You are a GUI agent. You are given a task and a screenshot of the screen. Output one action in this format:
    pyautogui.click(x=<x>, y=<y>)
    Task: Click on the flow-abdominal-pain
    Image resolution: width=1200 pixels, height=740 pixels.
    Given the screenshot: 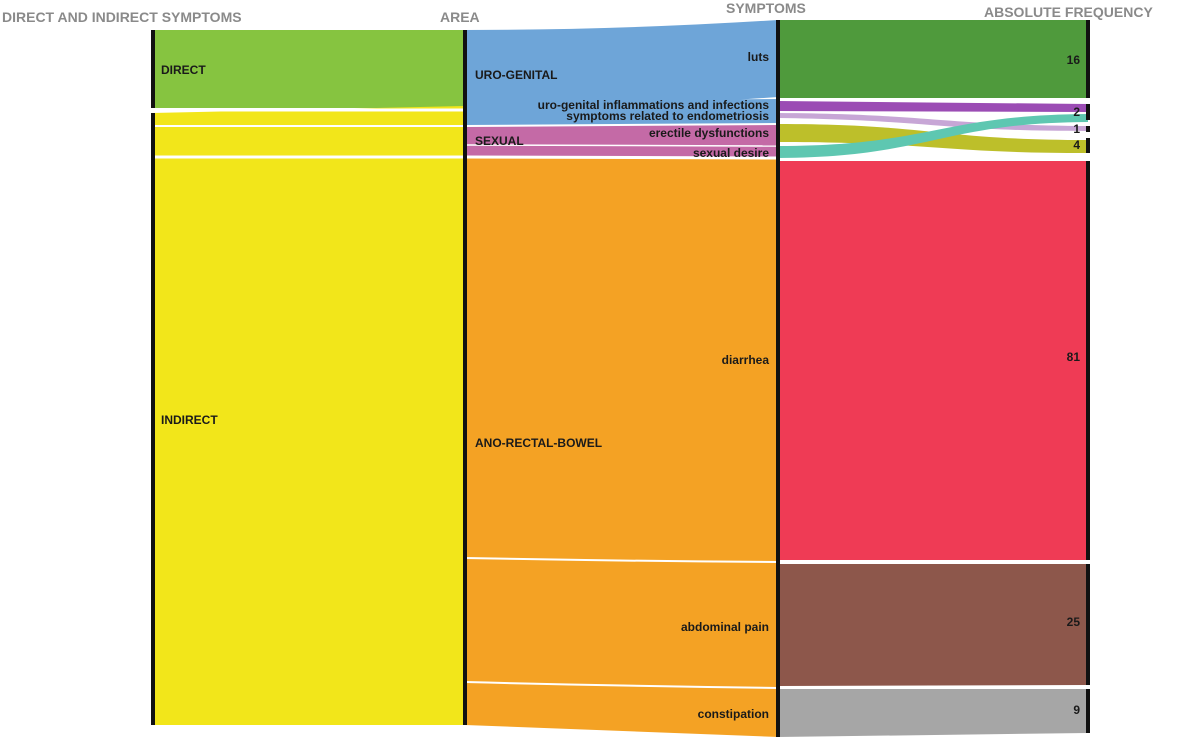 What is the action you would take?
    pyautogui.click(x=933, y=625)
    